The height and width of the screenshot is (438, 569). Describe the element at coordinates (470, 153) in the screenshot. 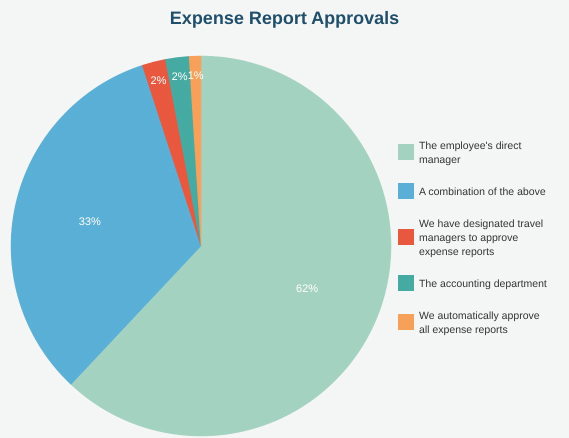

I see `legend-label: The employee's direct manager` at that location.